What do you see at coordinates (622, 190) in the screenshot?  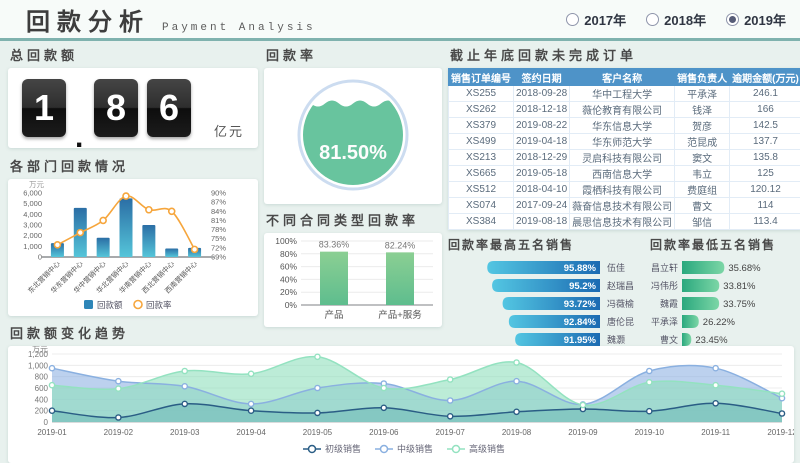 I see `table-cell: 霞栖科技有限公司` at bounding box center [622, 190].